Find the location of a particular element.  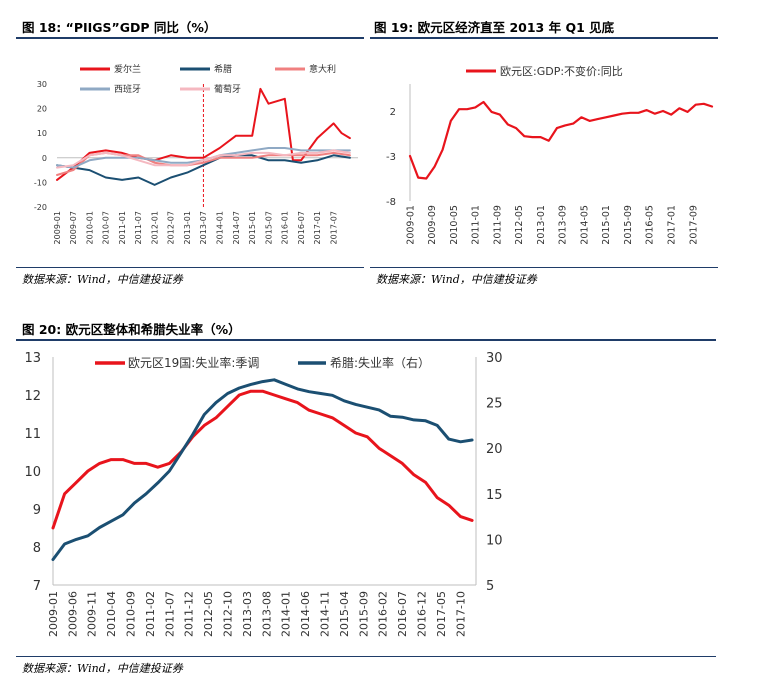

c19-x-tick-label: 2014-05 is located at coordinates (584, 225).